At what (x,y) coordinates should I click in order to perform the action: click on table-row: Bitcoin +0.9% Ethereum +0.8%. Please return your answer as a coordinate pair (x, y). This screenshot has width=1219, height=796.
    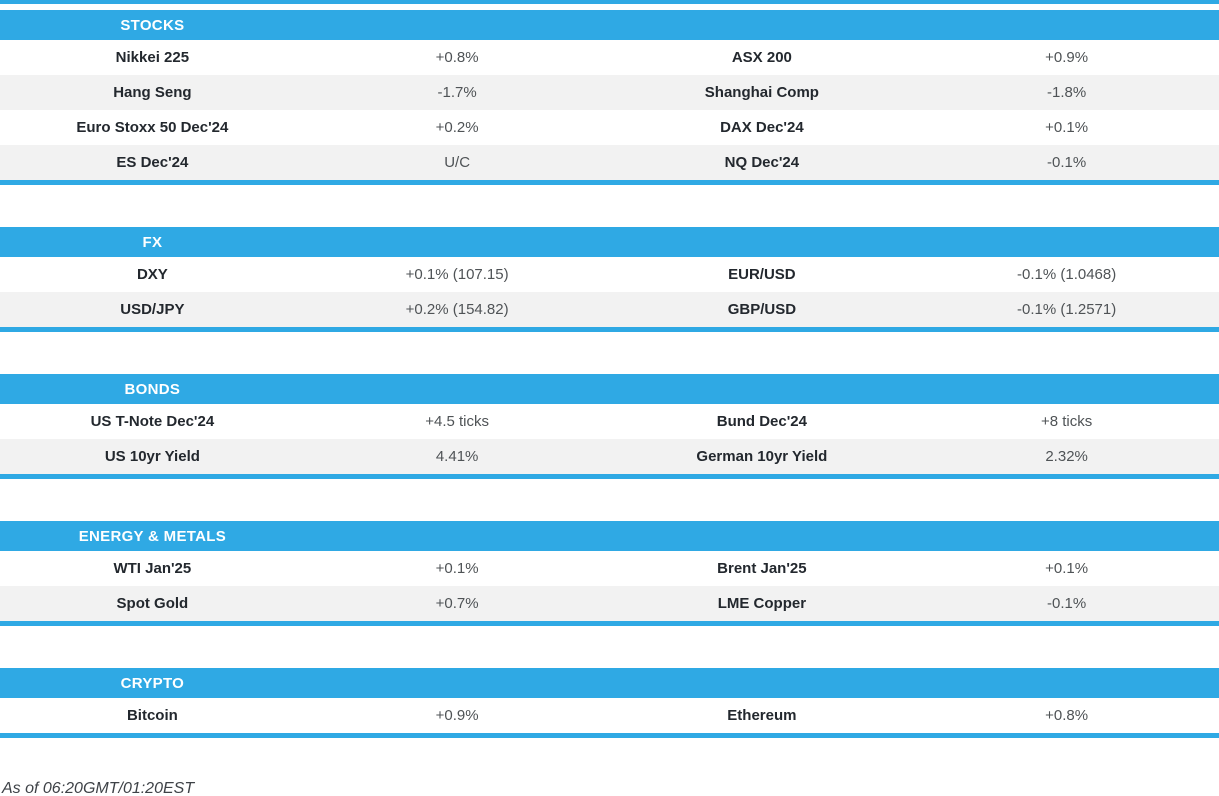
    Looking at the image, I should click on (609, 715).